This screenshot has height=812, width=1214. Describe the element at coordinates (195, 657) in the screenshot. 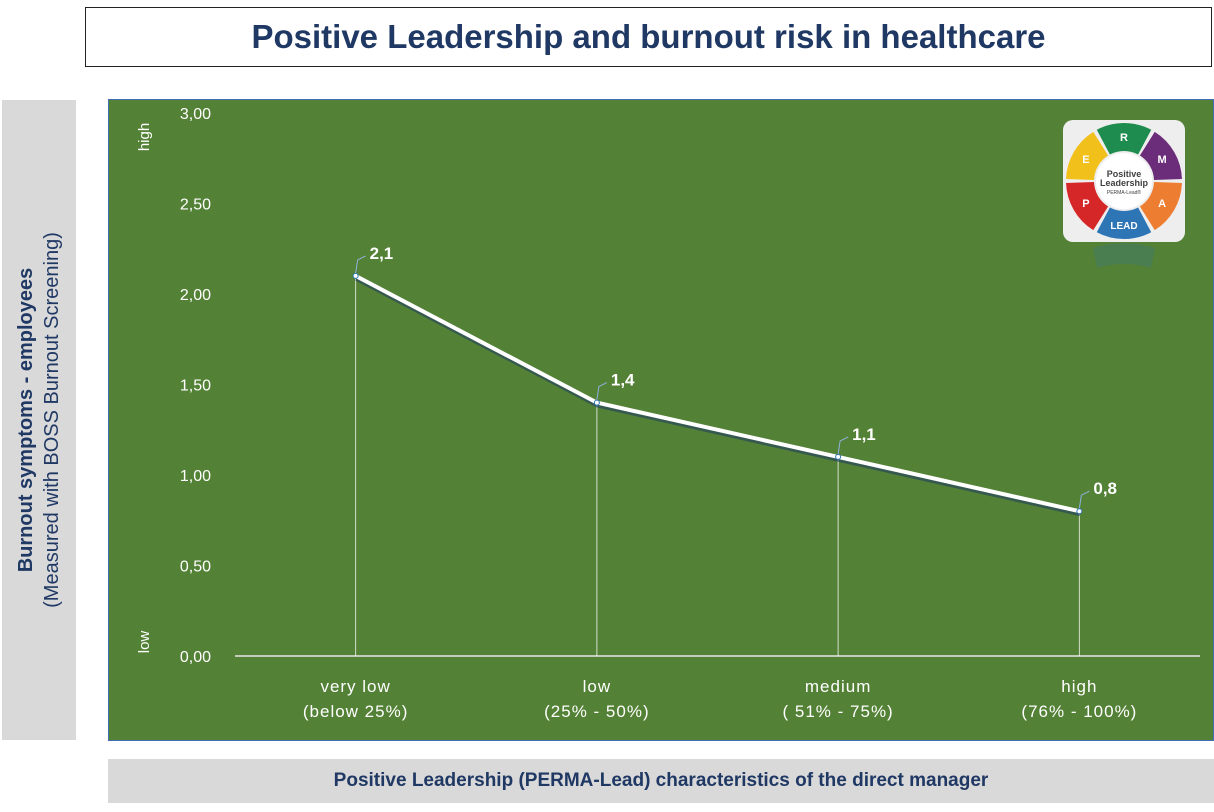

I see `y-tick-label: 0,00` at that location.